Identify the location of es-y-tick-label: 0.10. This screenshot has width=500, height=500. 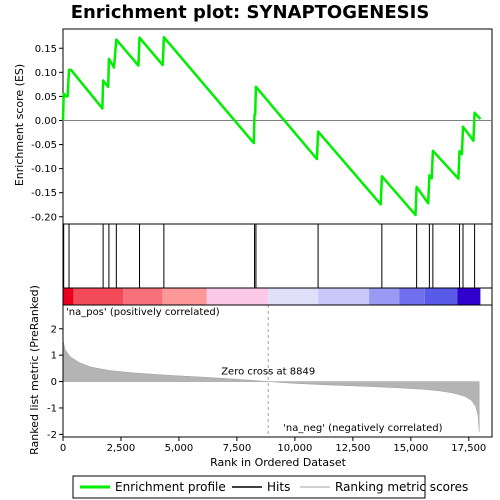
(46, 73).